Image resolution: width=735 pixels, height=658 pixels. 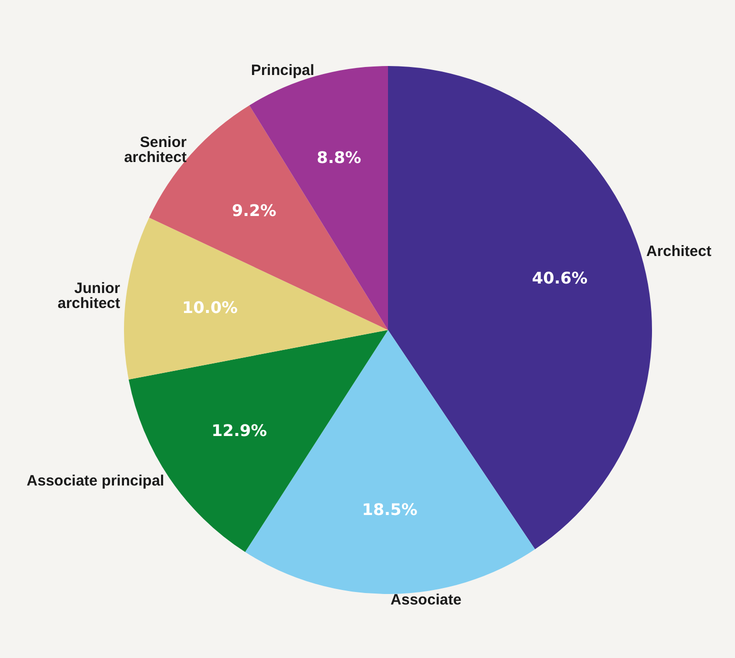 What do you see at coordinates (426, 599) in the screenshot?
I see `slice-label: Associate` at bounding box center [426, 599].